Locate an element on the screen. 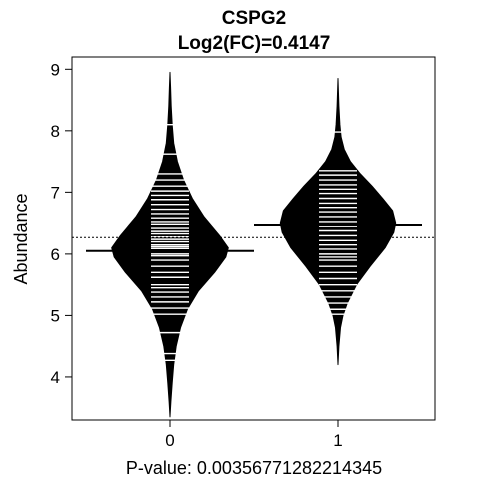  y-tick-label: 4 is located at coordinates (55, 377).